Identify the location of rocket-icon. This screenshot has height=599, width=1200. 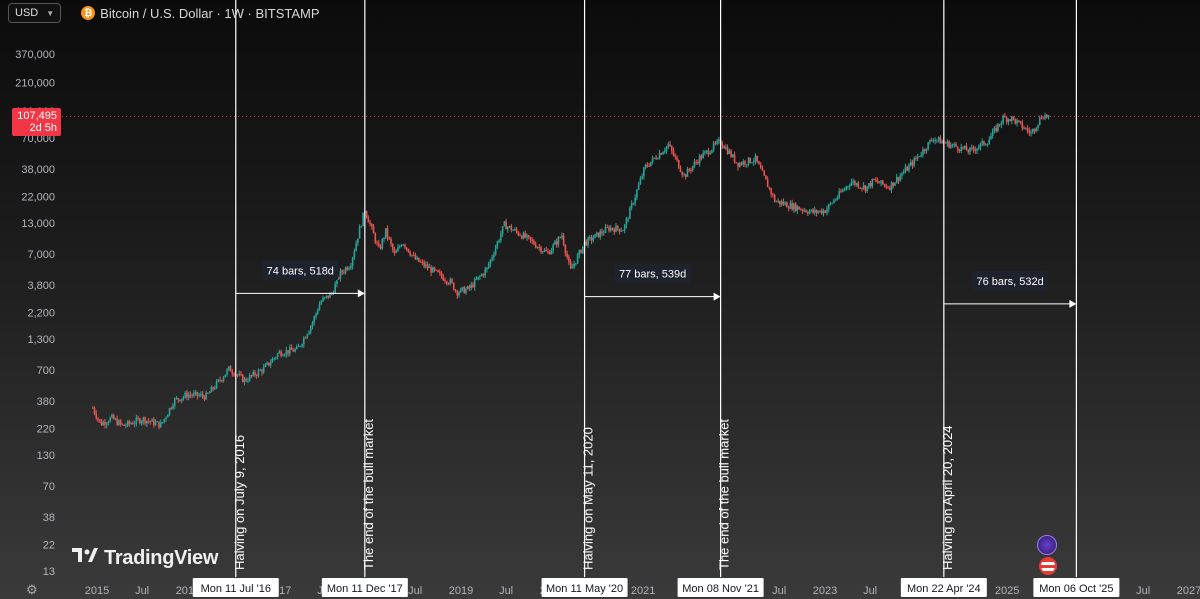
(1047, 545).